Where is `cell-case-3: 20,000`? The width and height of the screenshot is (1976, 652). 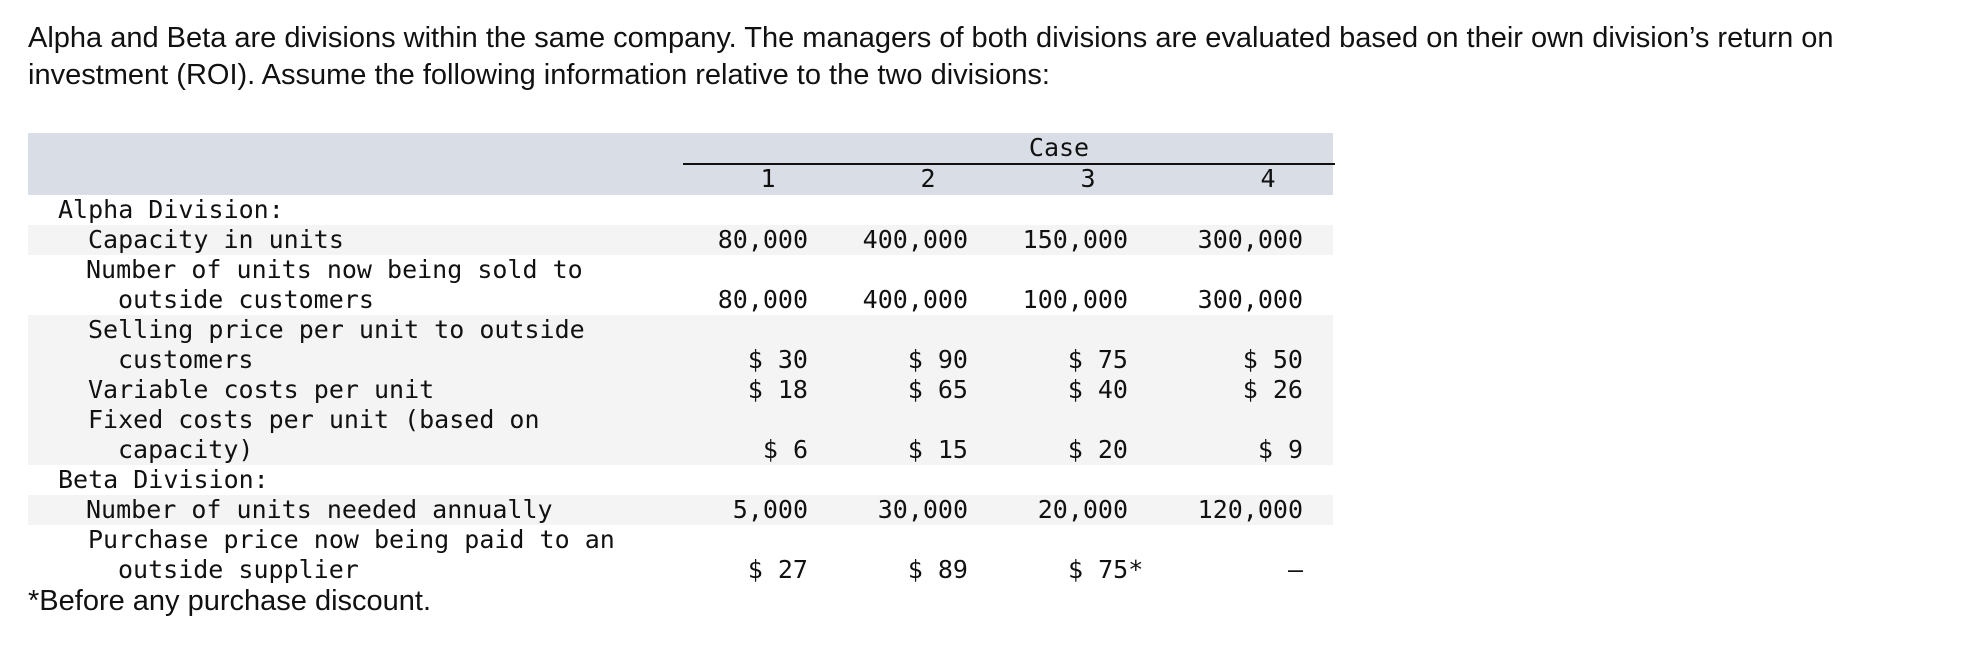 cell-case-3: 20,000 is located at coordinates (1082, 509).